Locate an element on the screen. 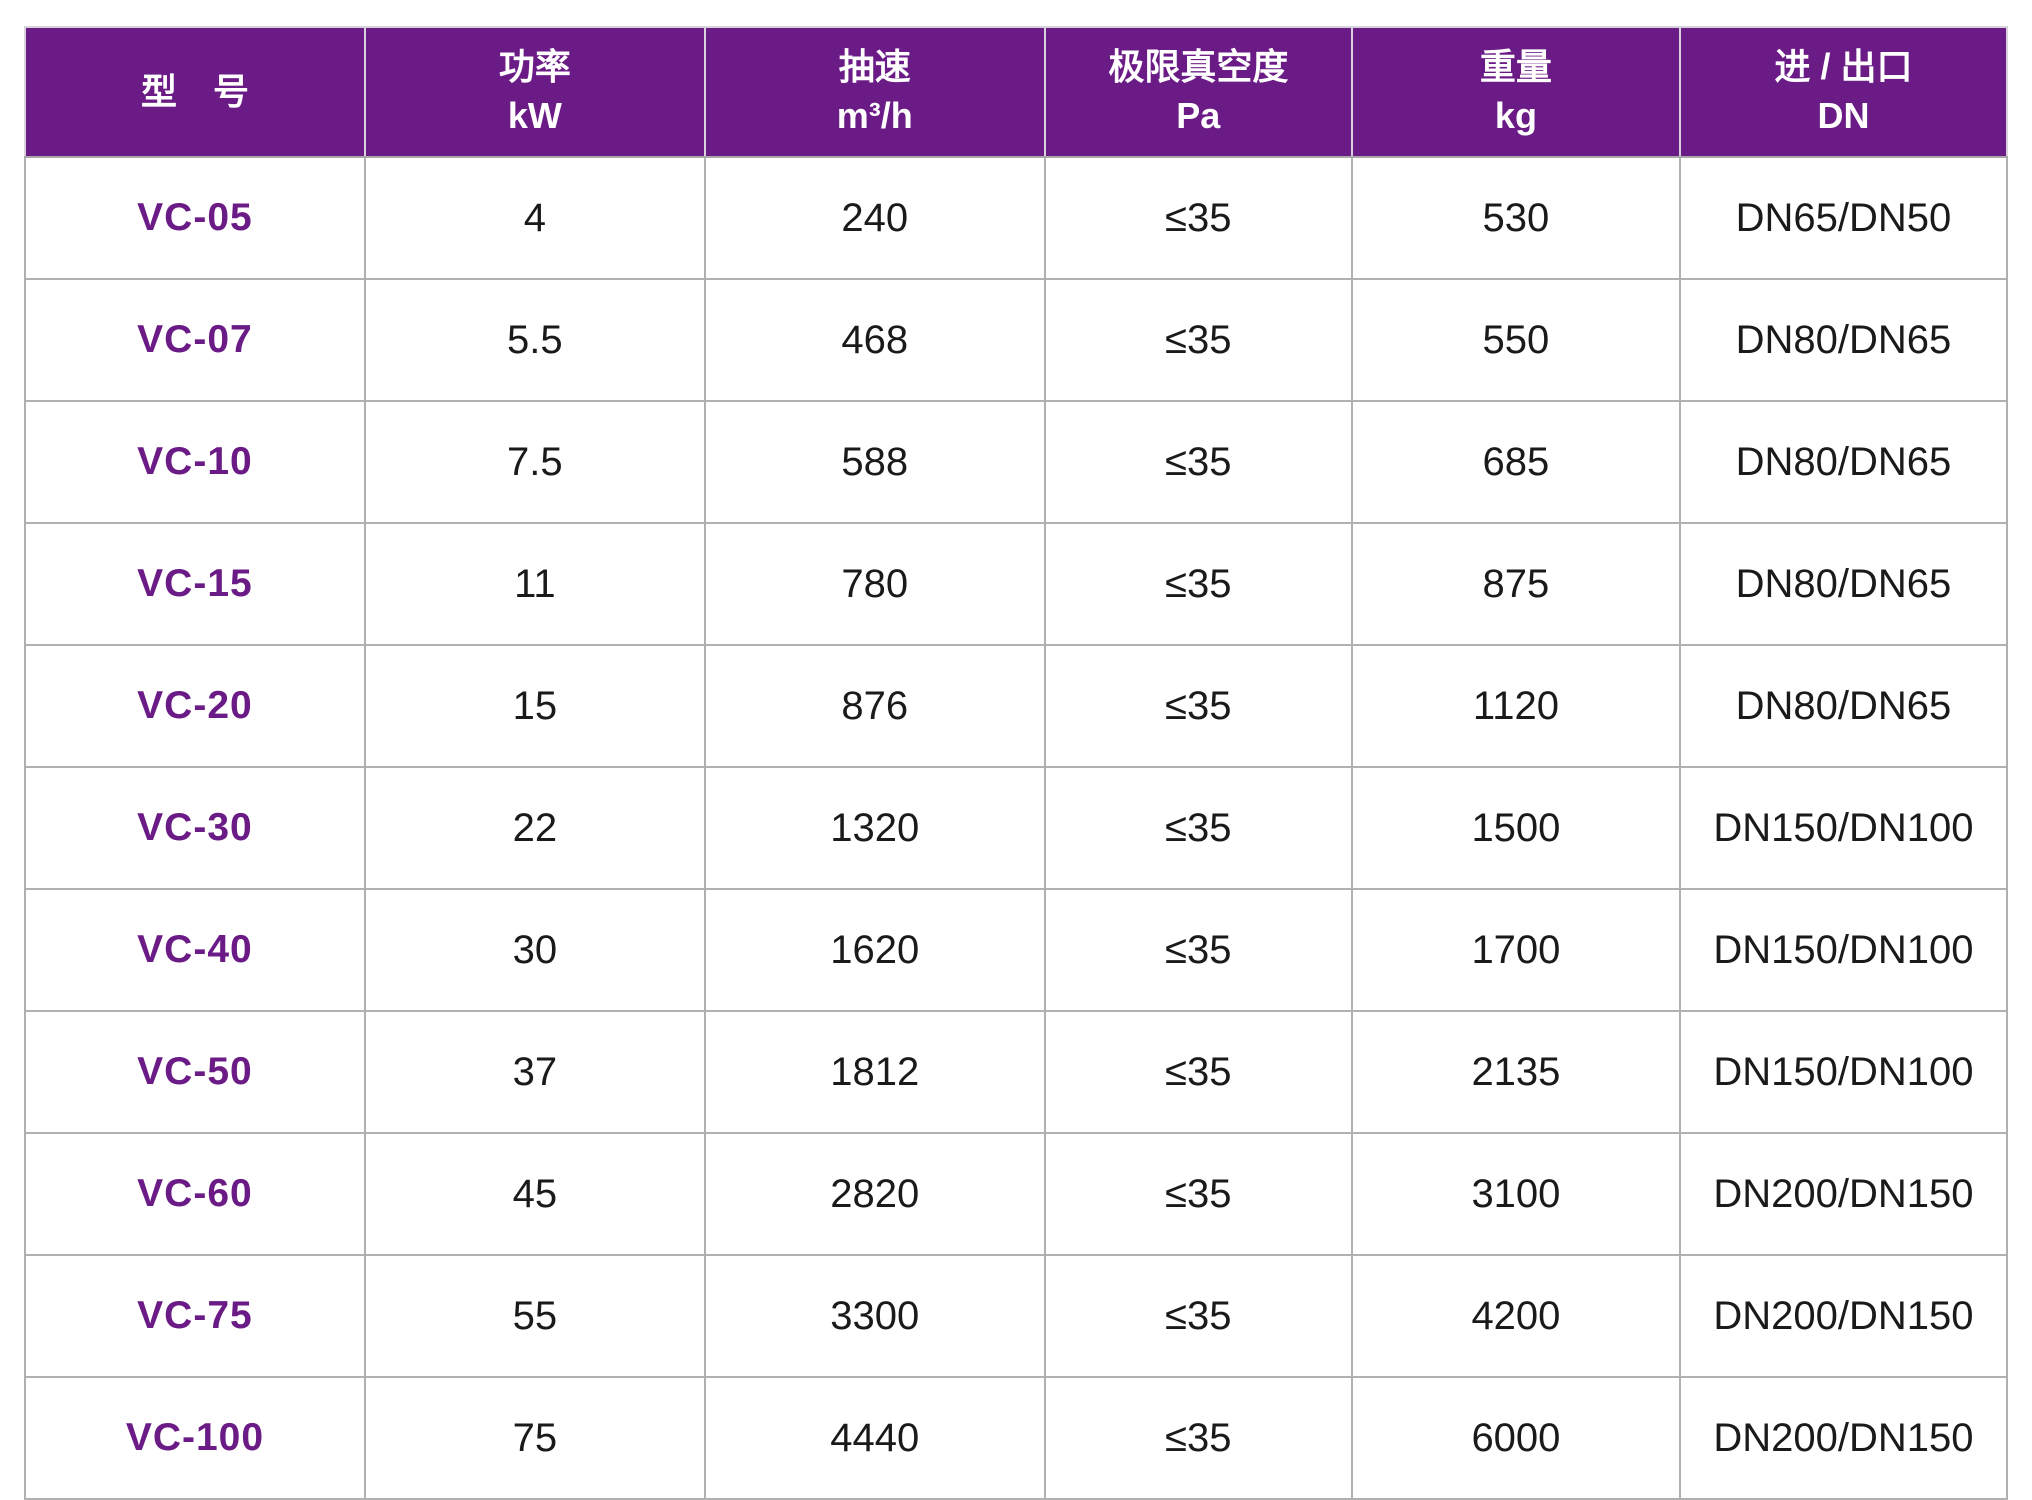  table-header: 型 号 功率 kW 抽速 m³/h 极限真空度 Pa 重量 kg is located at coordinates (1016, 92).